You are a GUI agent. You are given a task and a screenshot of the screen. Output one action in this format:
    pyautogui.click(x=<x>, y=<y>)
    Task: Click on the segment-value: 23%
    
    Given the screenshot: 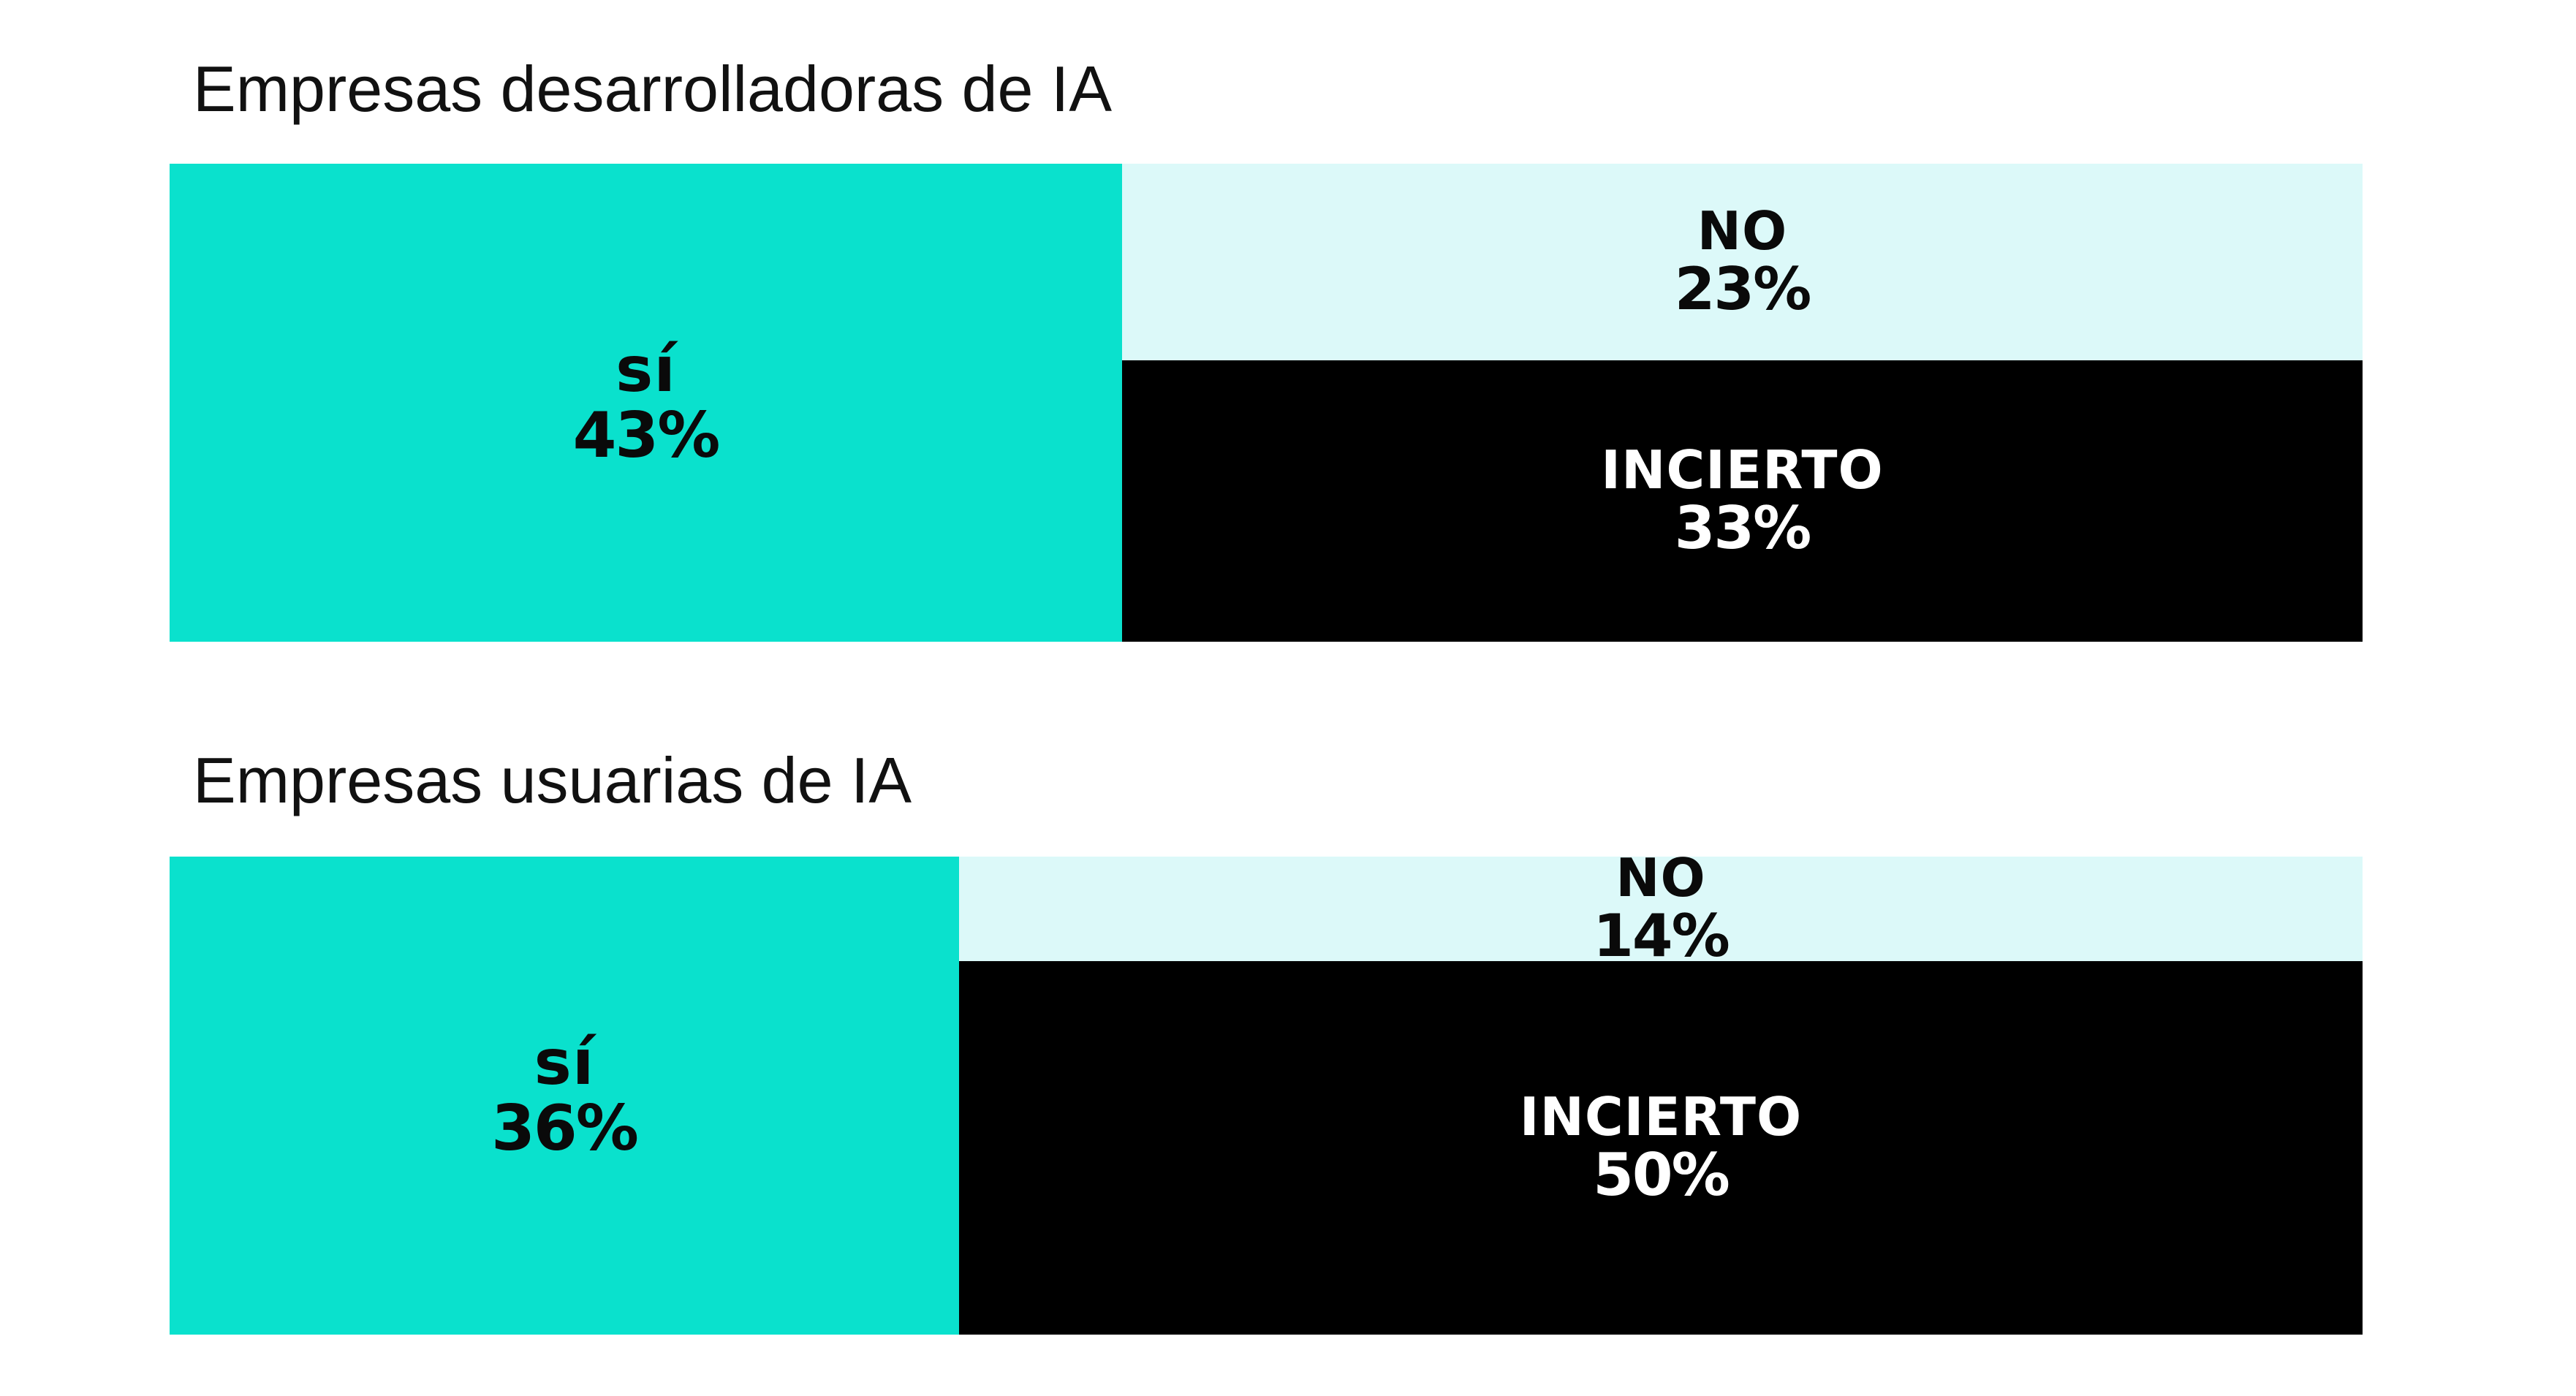 What is the action you would take?
    pyautogui.click(x=1742, y=289)
    